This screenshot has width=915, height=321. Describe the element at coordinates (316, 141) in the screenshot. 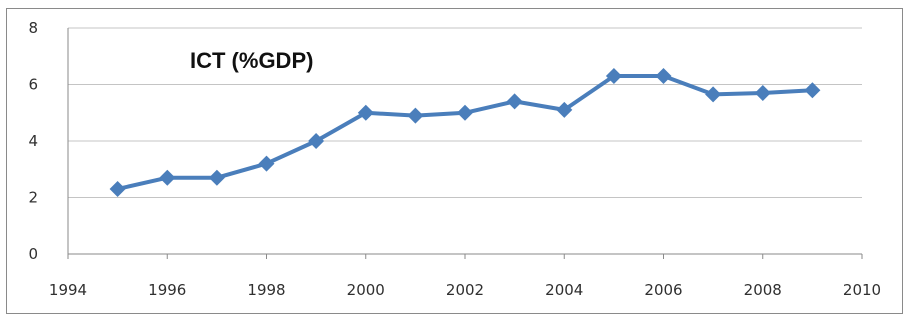

I see `data-point-1999` at that location.